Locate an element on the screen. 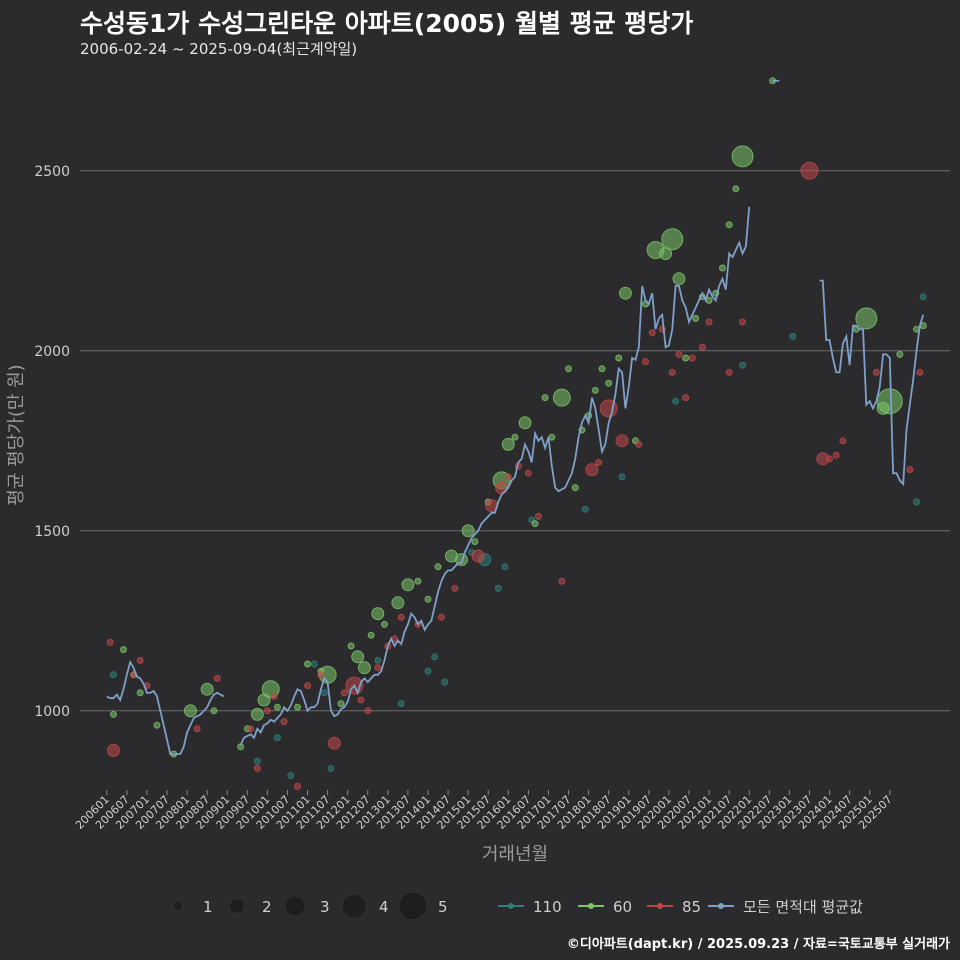 The image size is (960, 960). y-axis-ticks: 1000 1500 2000 2500 is located at coordinates (52, 442).